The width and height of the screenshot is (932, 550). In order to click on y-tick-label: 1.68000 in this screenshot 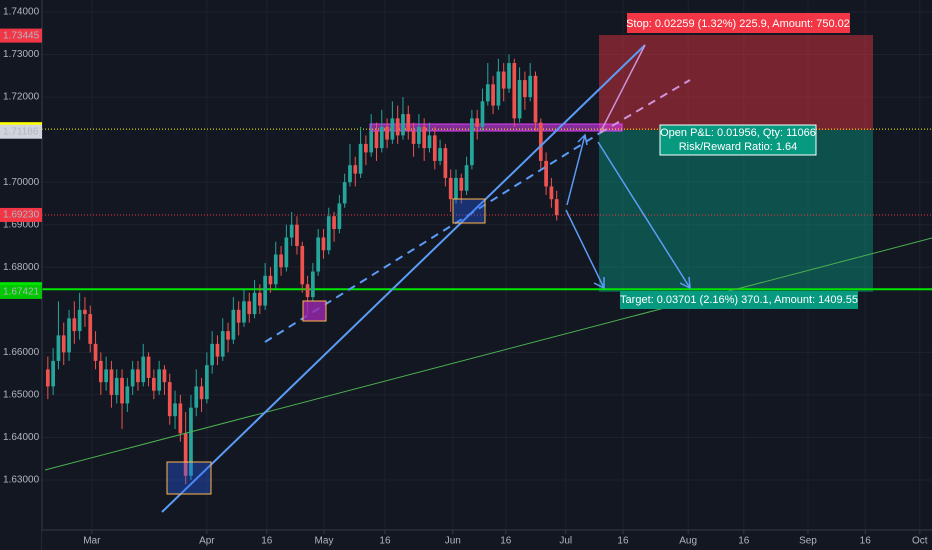, I will do `click(21, 267)`.